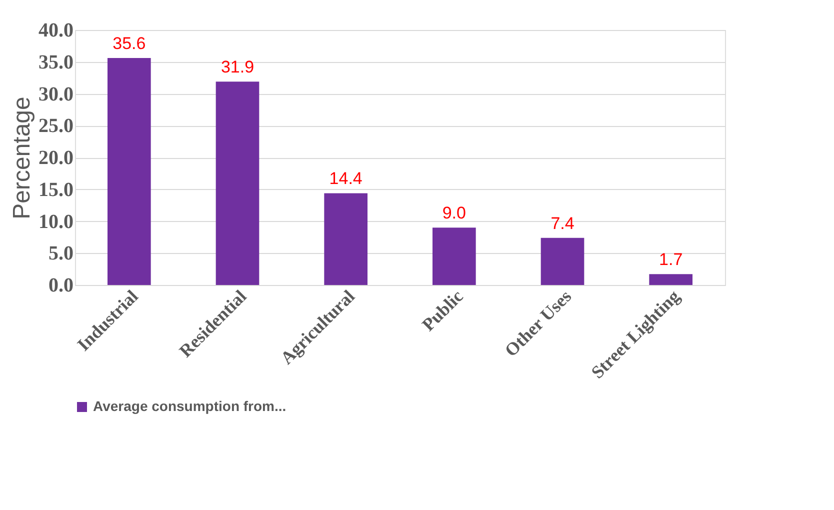  Describe the element at coordinates (56, 189) in the screenshot. I see `y-tick-label: 15.0` at that location.